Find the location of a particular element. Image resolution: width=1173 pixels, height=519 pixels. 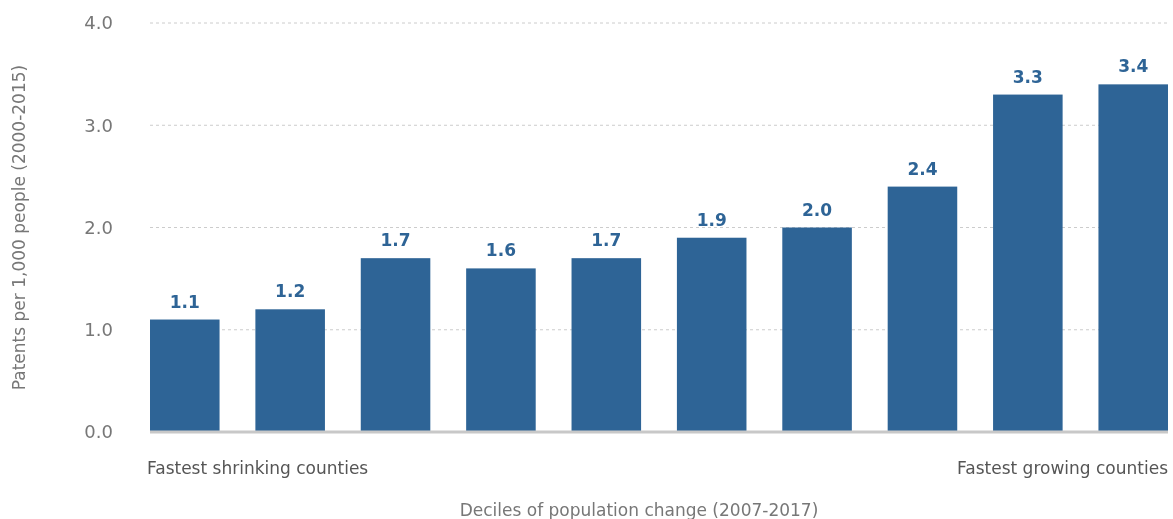

data-label: 1.9 is located at coordinates (711, 219).